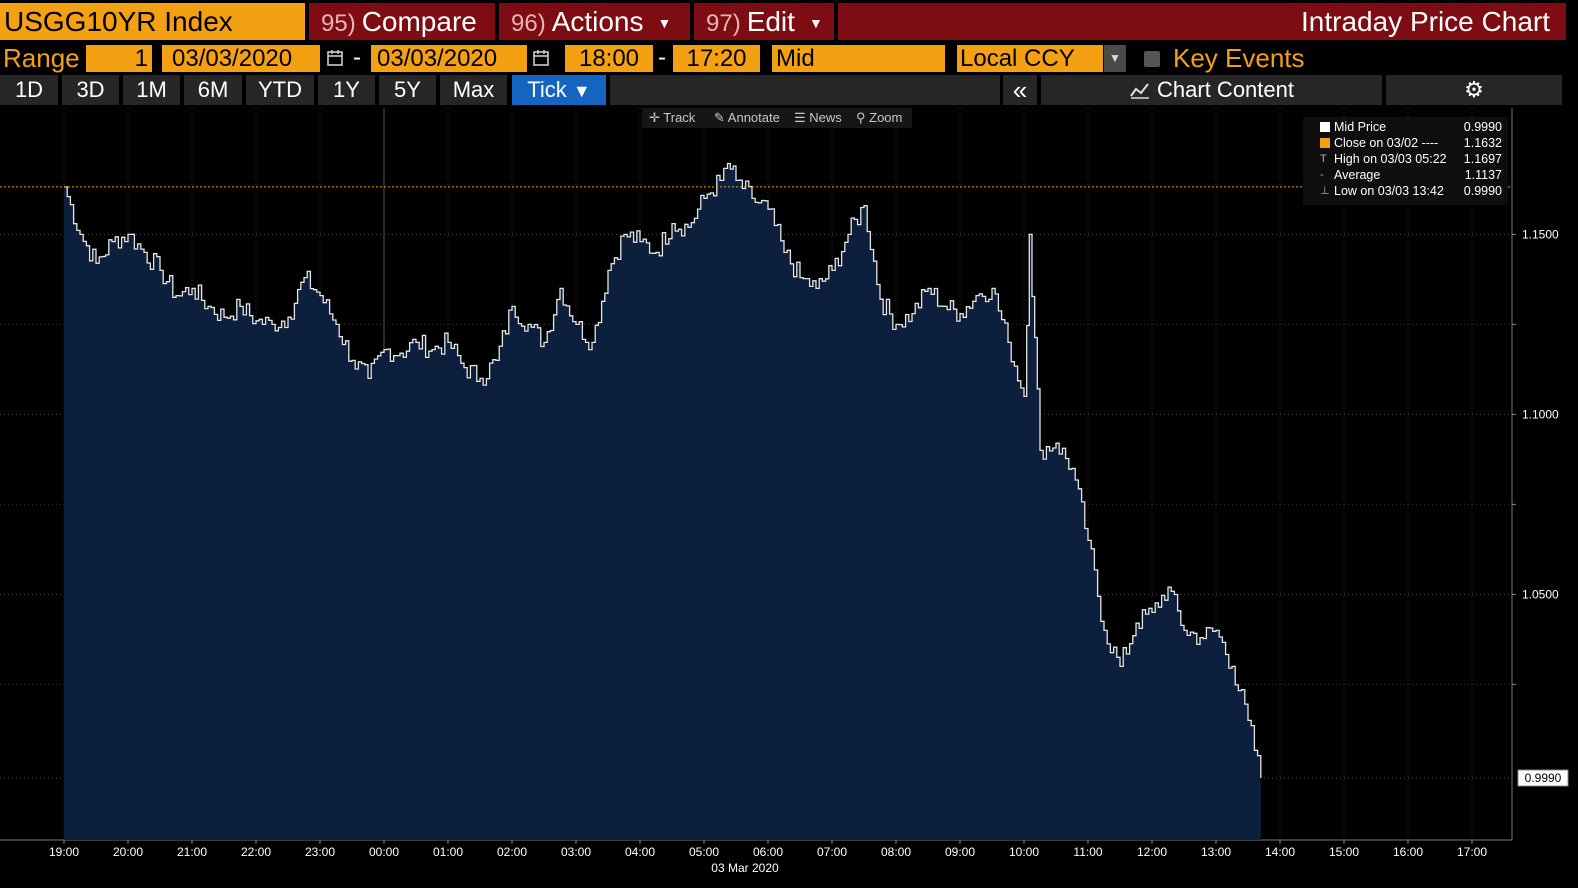  I want to click on track-label: Track, so click(679, 117).